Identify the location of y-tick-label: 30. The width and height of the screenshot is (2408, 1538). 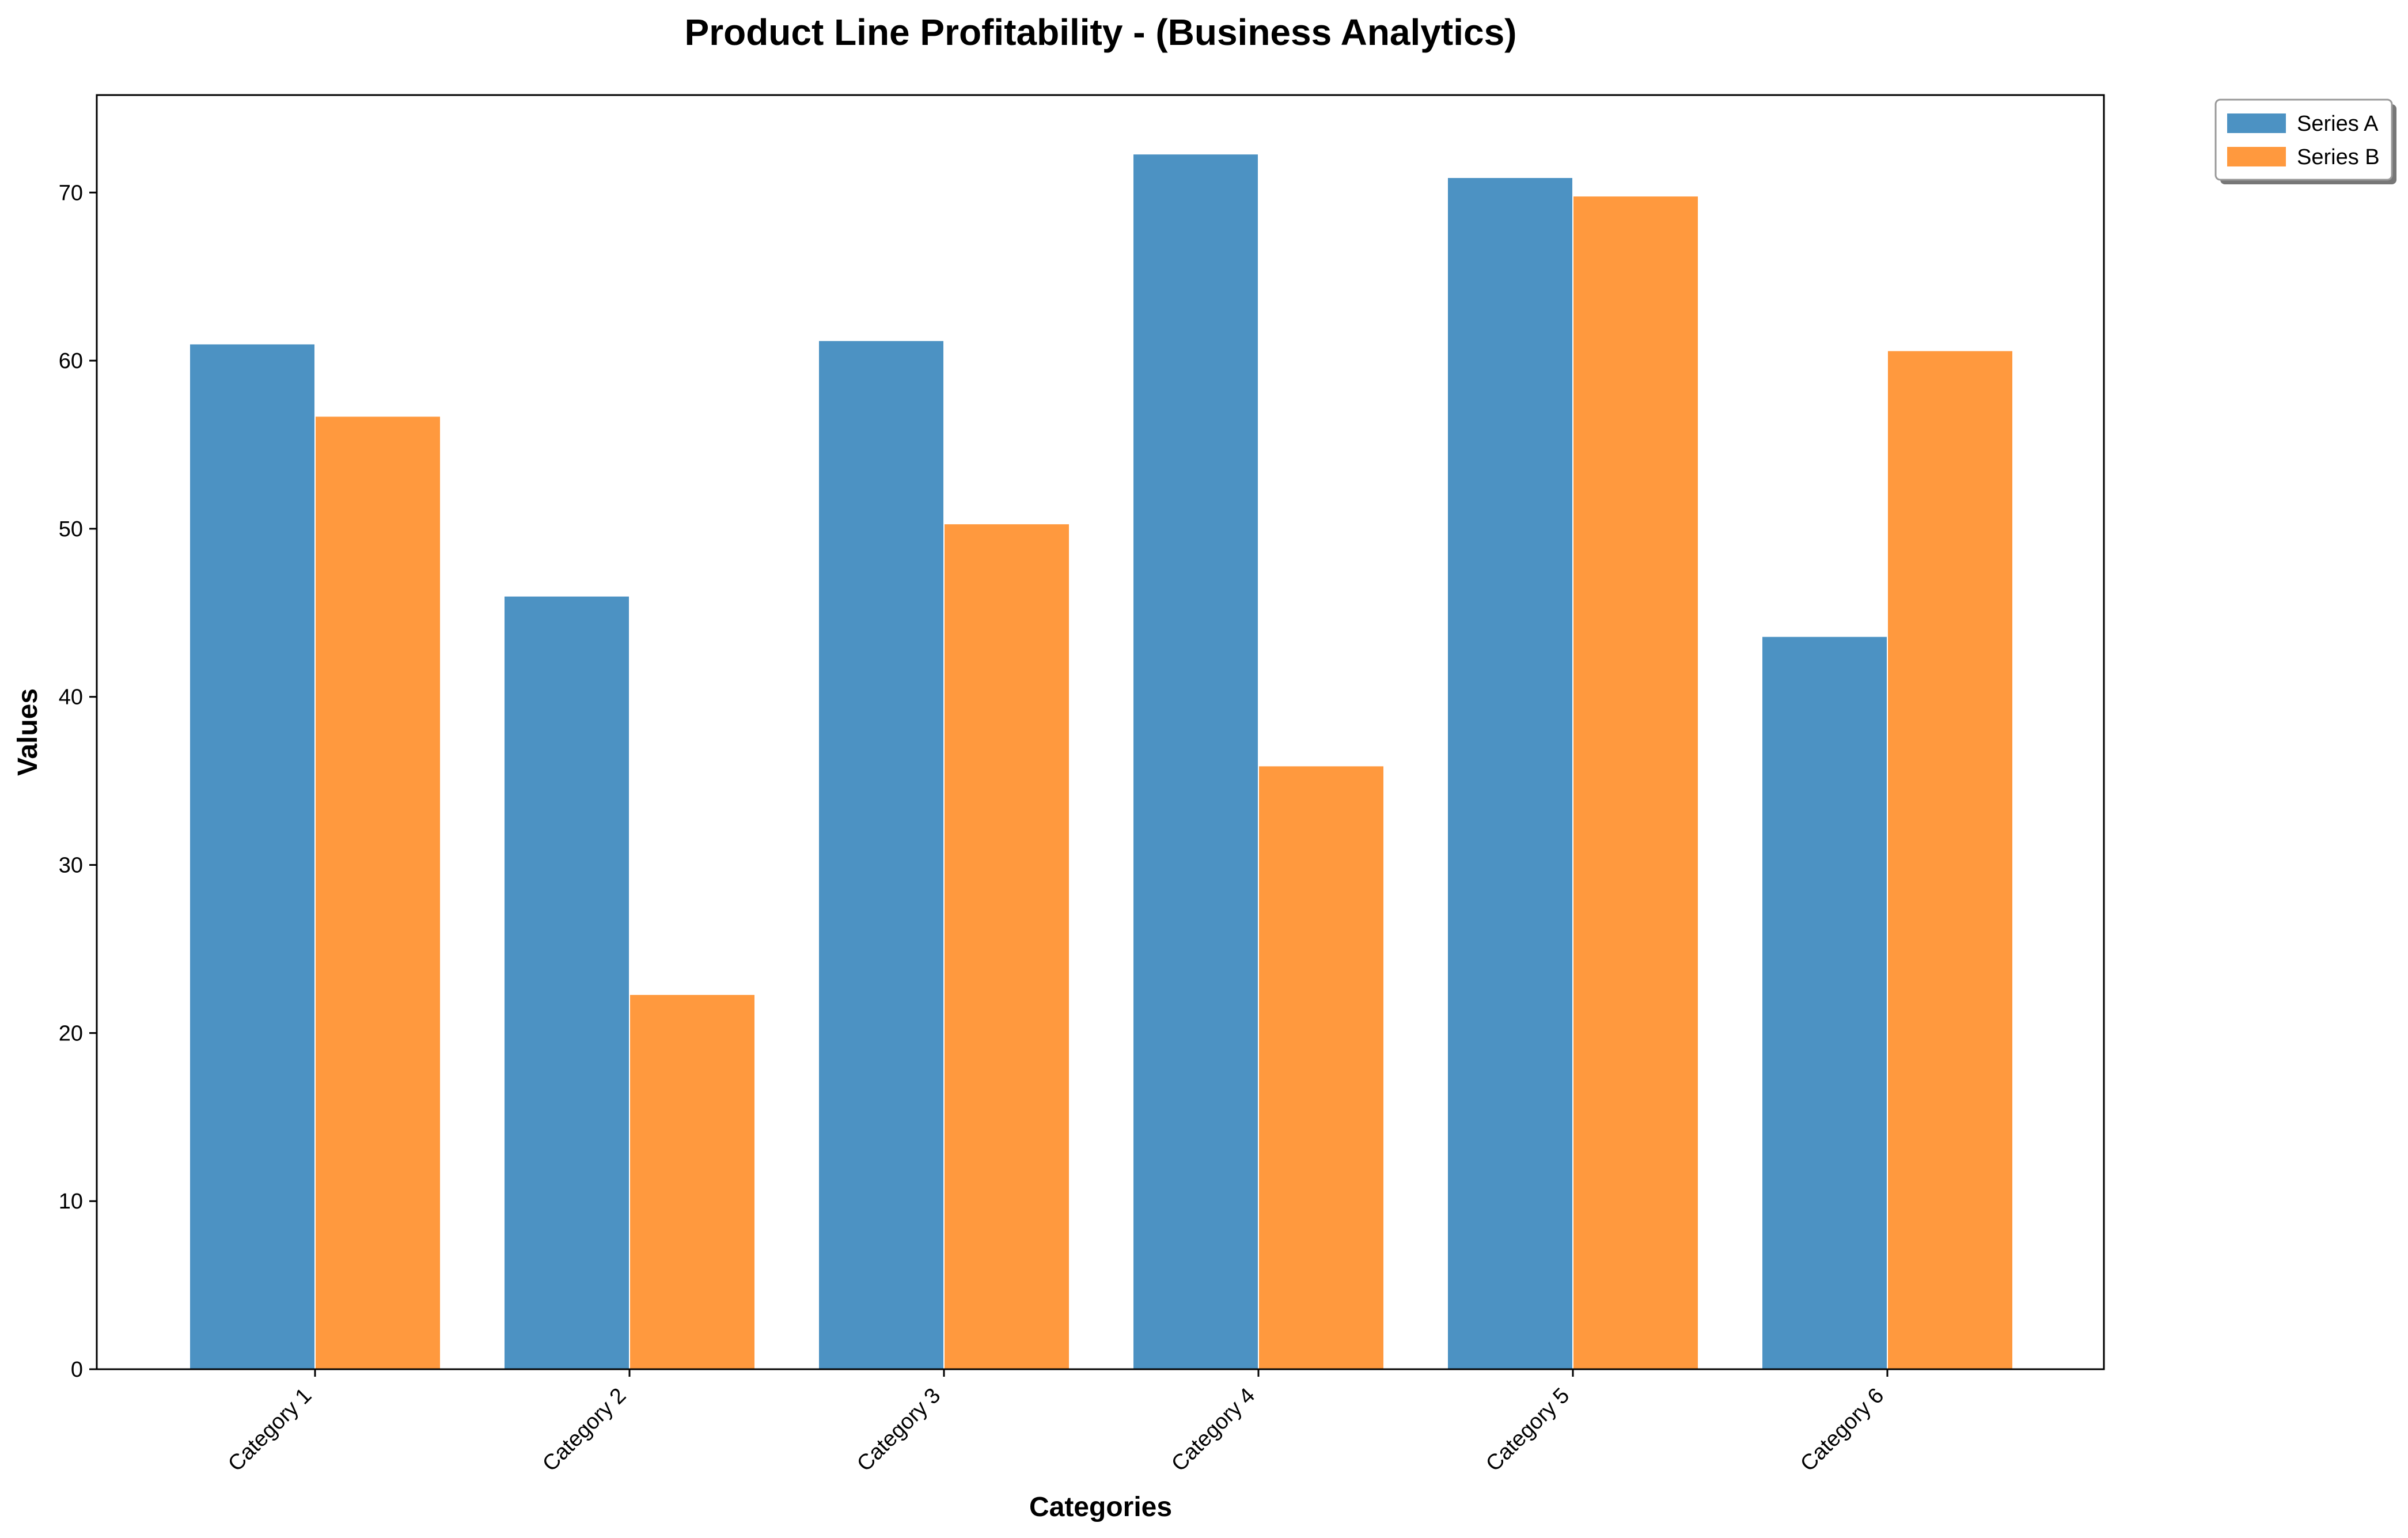
(71, 866).